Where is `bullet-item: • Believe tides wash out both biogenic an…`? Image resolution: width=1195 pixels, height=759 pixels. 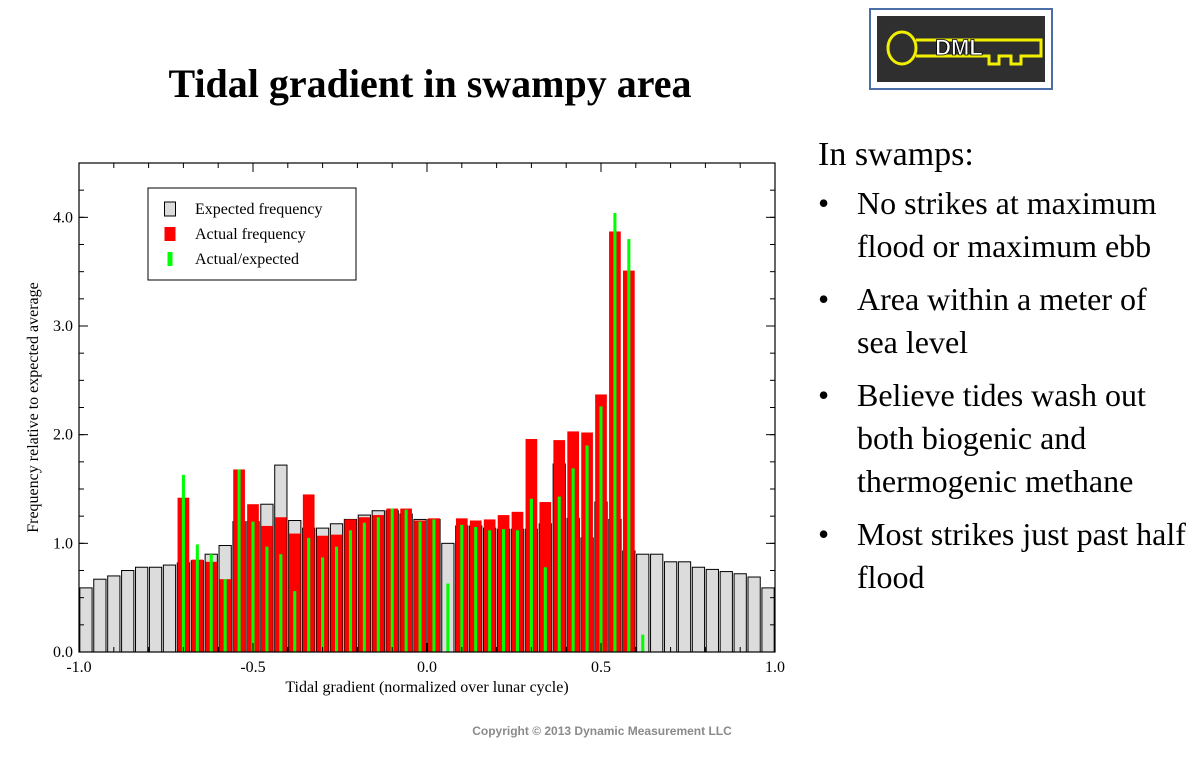 bullet-item: • Believe tides wash out both biogenic an… is located at coordinates (1003, 438).